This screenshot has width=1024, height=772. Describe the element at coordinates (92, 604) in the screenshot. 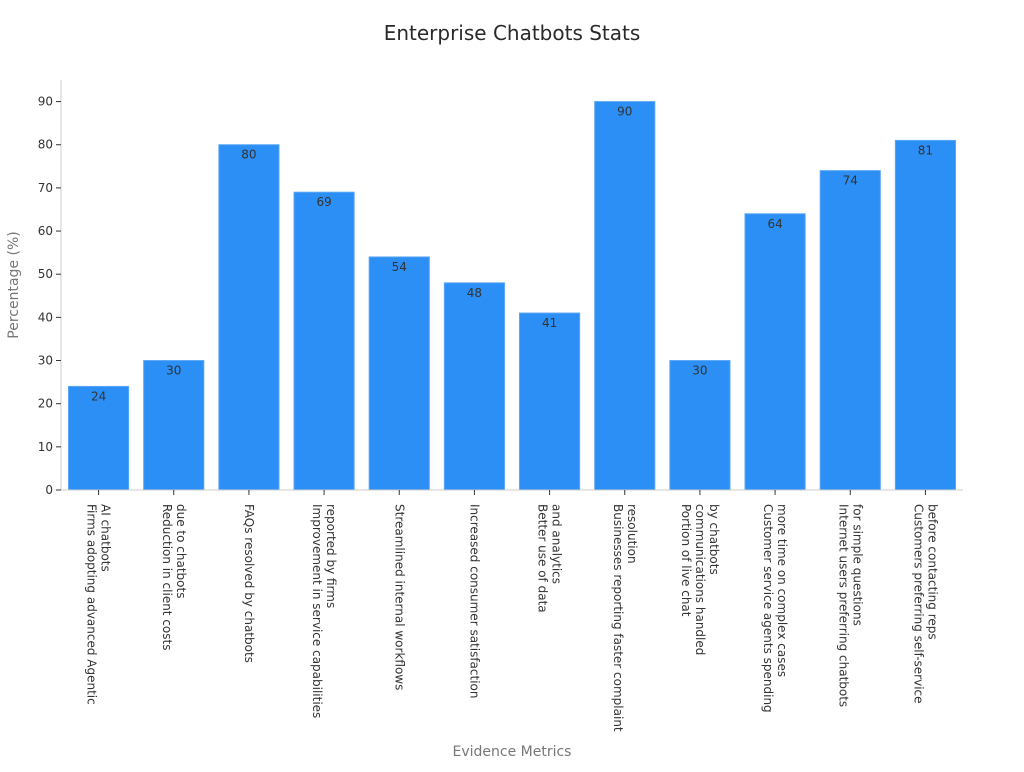

I see `x-tick-label-line: Firms adopting advanced Agentic` at that location.